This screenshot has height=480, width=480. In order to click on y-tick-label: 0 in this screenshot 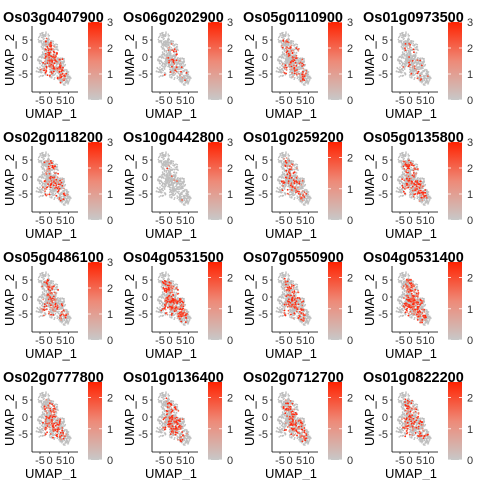, I will do `click(25, 178)`.